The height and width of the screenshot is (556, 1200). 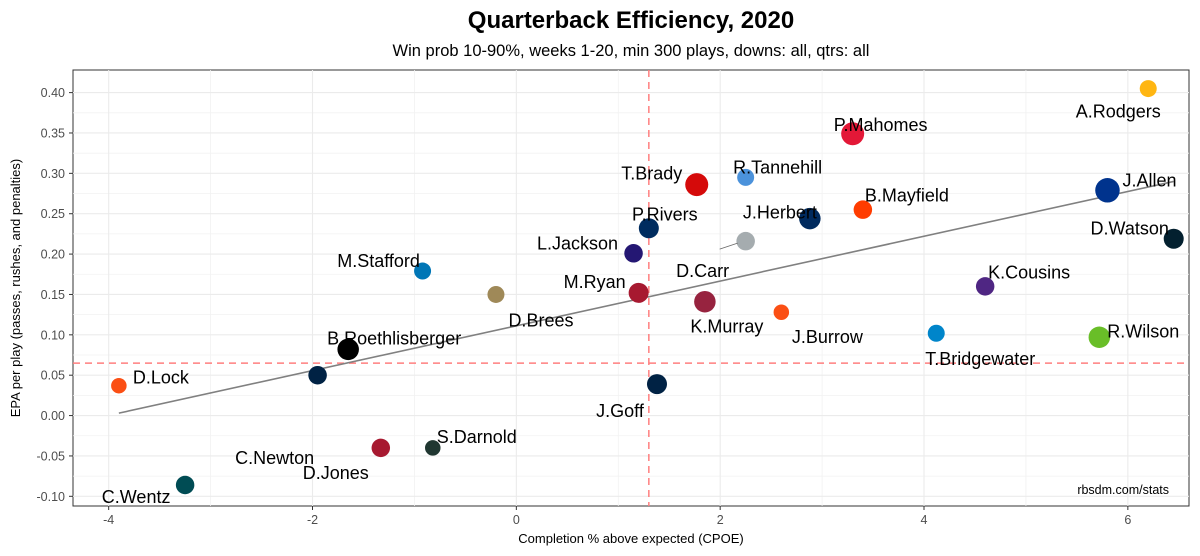 What do you see at coordinates (617, 516) in the screenshot?
I see `x-axis-ticks: -4 -2 0 2 4 6` at bounding box center [617, 516].